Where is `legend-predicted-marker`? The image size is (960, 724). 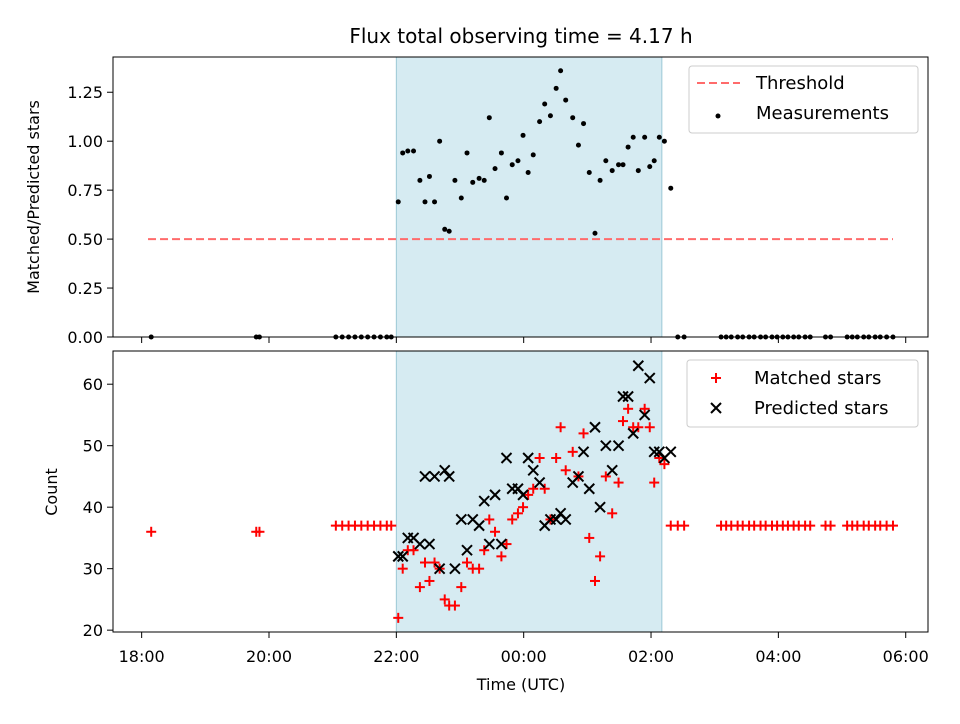 legend-predicted-marker is located at coordinates (716, 408).